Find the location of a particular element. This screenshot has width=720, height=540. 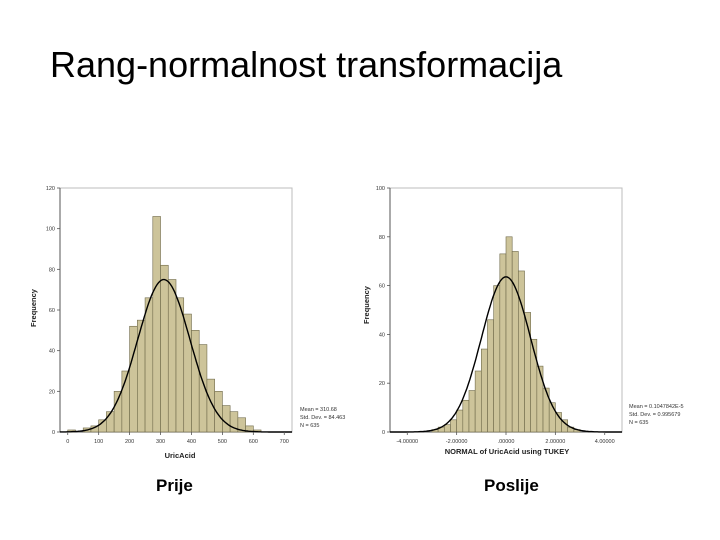

stats-line: Std. Dev. = 0.995679 is located at coordinates (654, 415).